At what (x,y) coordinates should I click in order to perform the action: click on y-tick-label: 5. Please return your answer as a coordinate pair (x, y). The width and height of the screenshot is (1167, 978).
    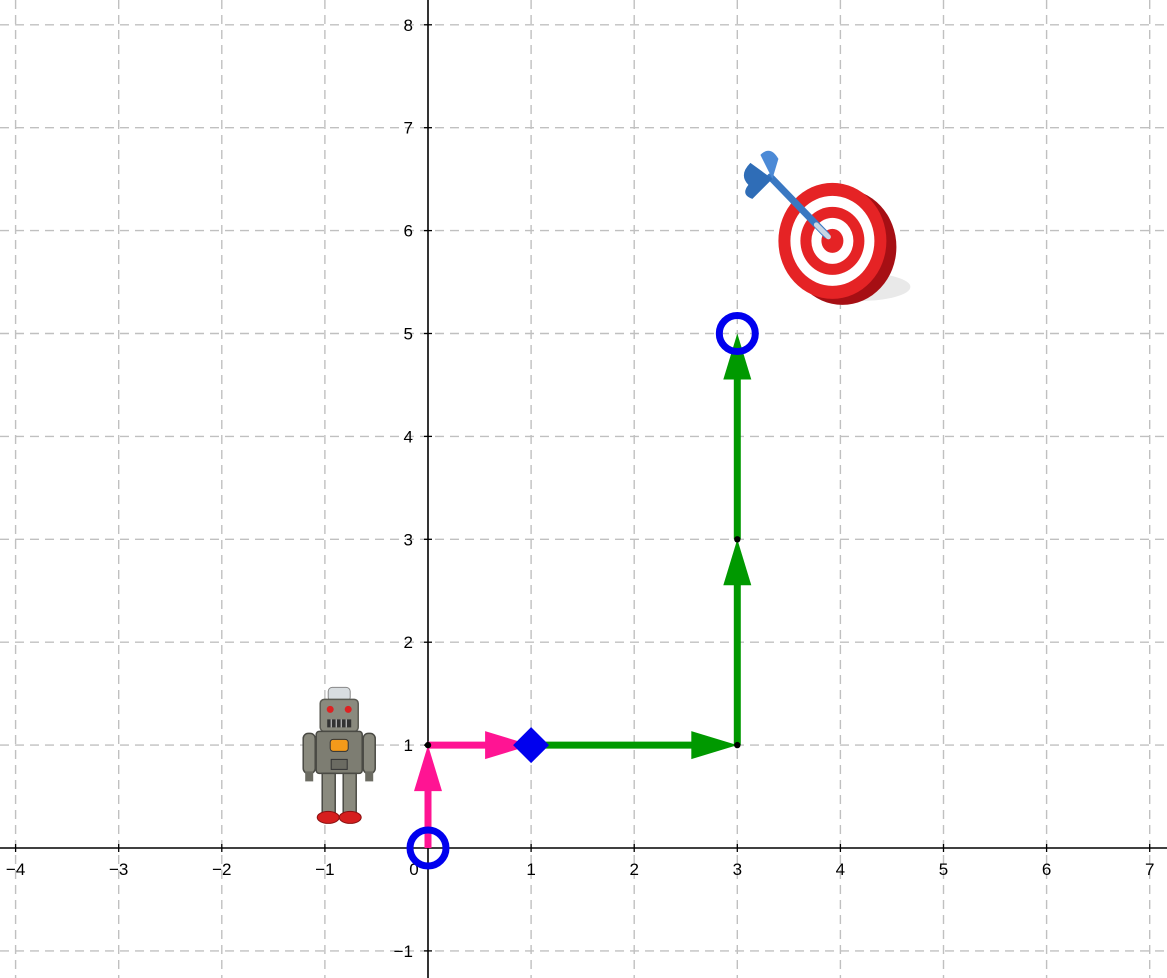
    Looking at the image, I should click on (408, 334).